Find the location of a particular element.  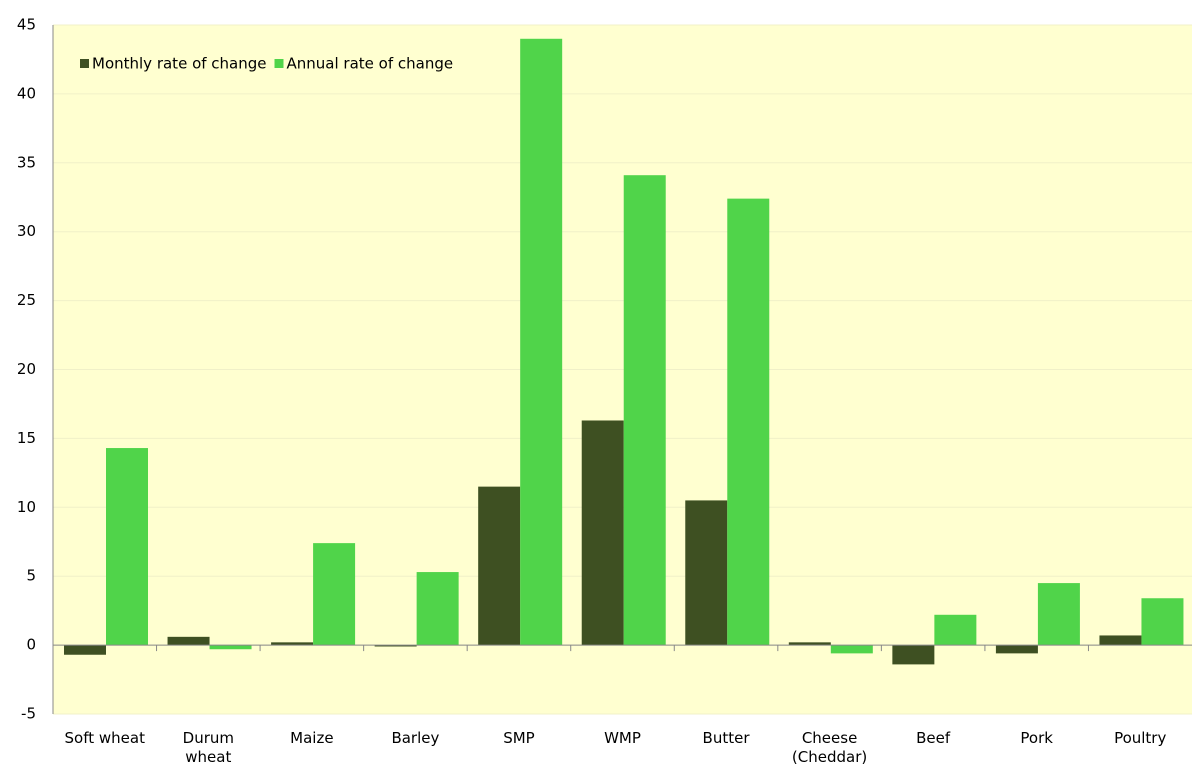

y-tick-label: 20 is located at coordinates (26, 369).